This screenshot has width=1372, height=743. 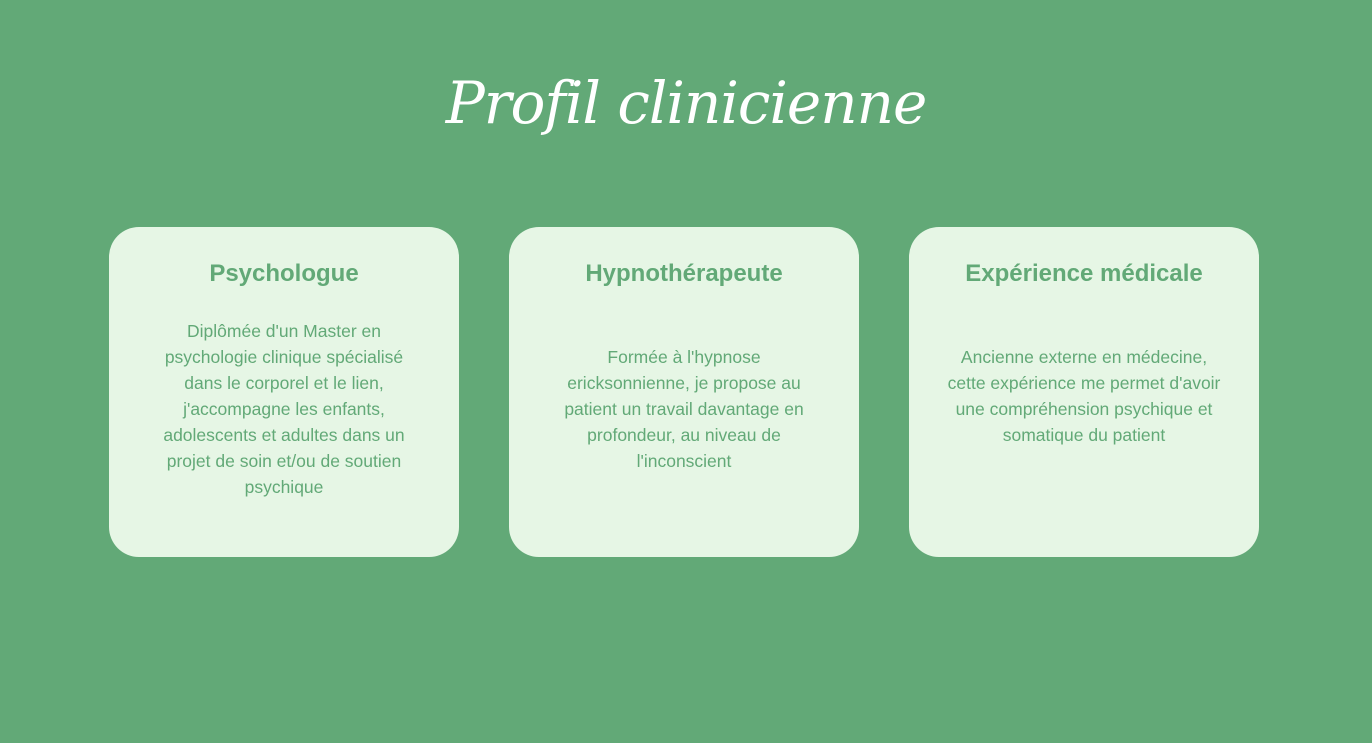 What do you see at coordinates (684, 273) in the screenshot?
I see `card-title: Hypnothérapeute` at bounding box center [684, 273].